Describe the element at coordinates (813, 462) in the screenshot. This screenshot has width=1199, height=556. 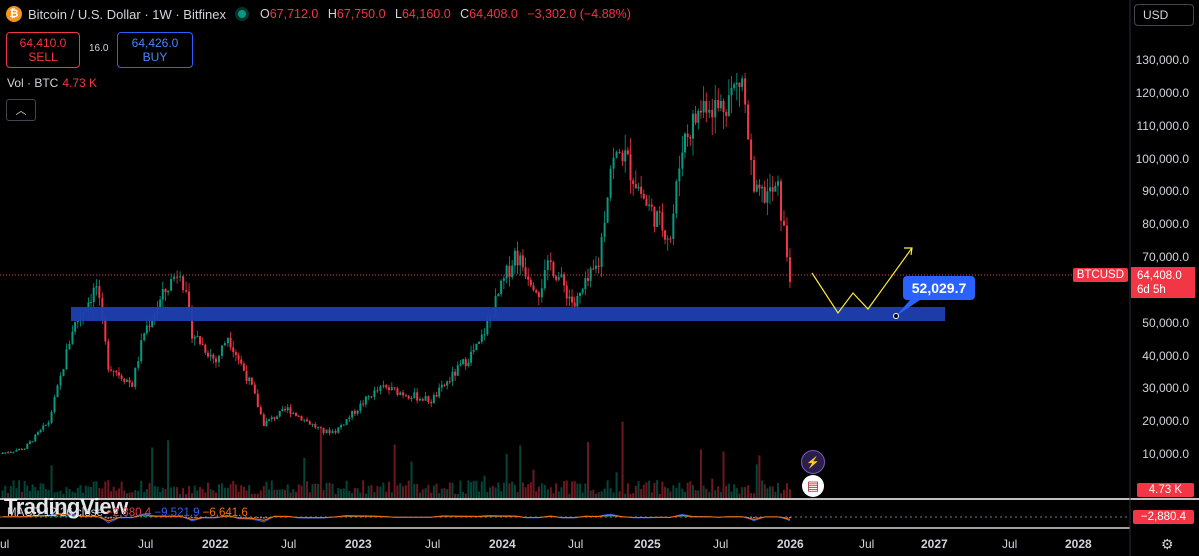
I see `lightning-icon: ⚡` at that location.